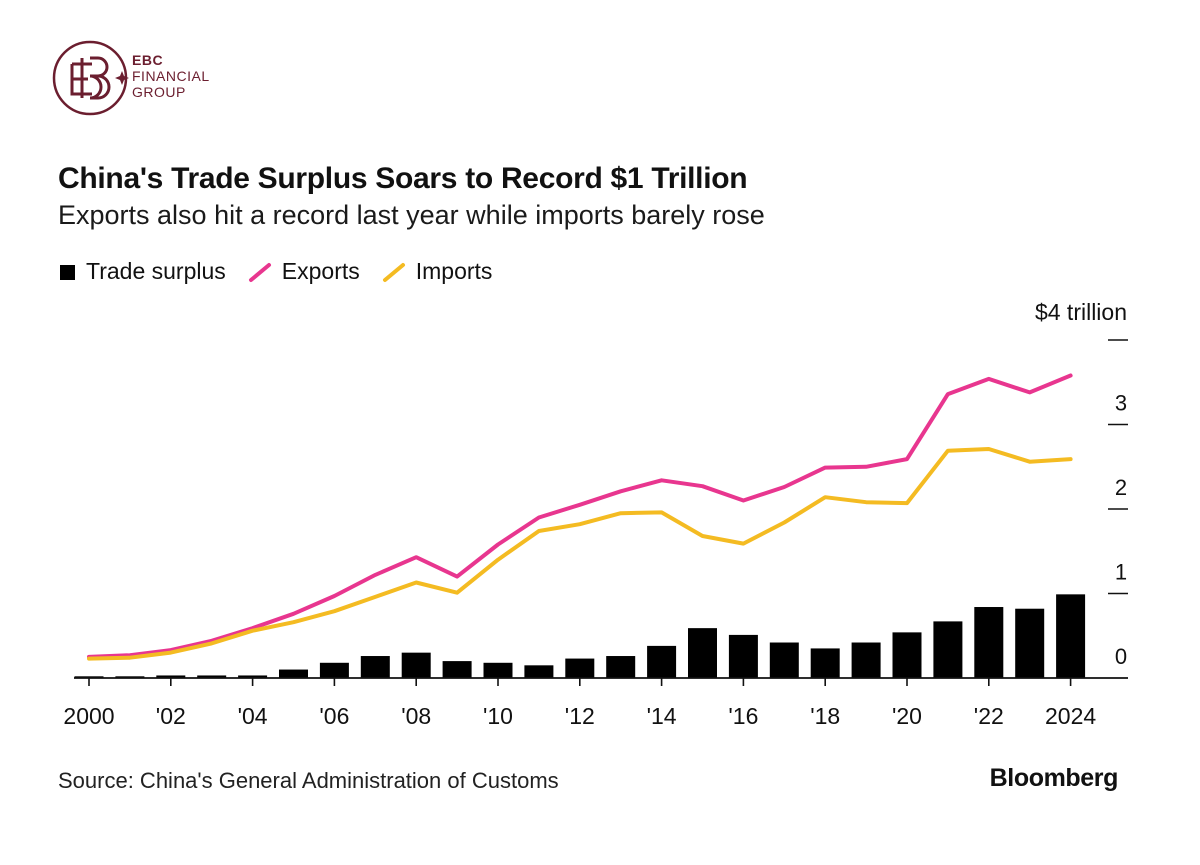 The image size is (1200, 865). Describe the element at coordinates (825, 716) in the screenshot. I see `x-tick-label: '18` at that location.